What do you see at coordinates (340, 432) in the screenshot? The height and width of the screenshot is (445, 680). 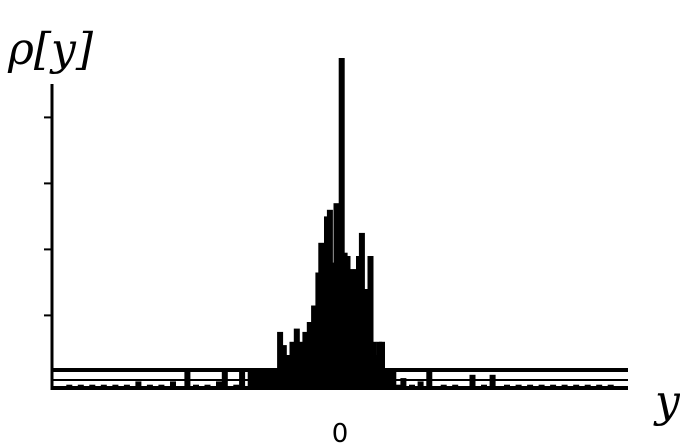 I see `x-tick-label-zero: 0` at bounding box center [340, 432].